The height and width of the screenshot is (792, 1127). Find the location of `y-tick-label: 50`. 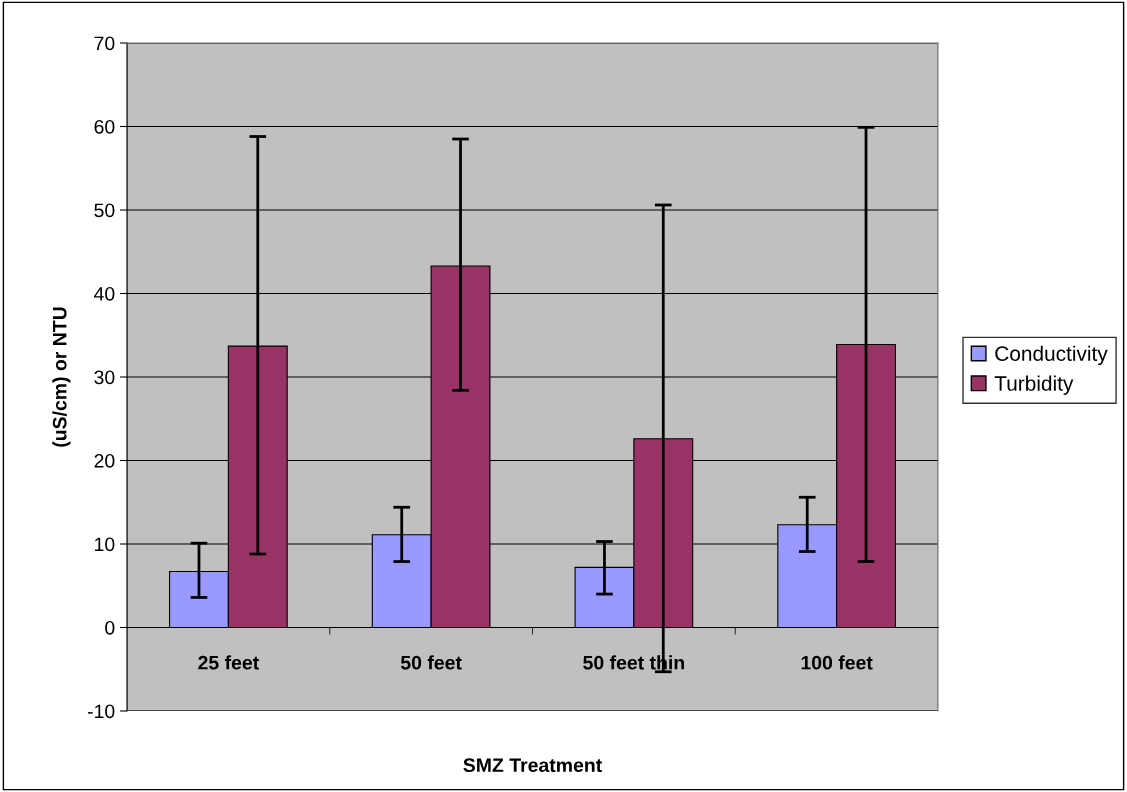

y-tick-label: 50 is located at coordinates (104, 210).